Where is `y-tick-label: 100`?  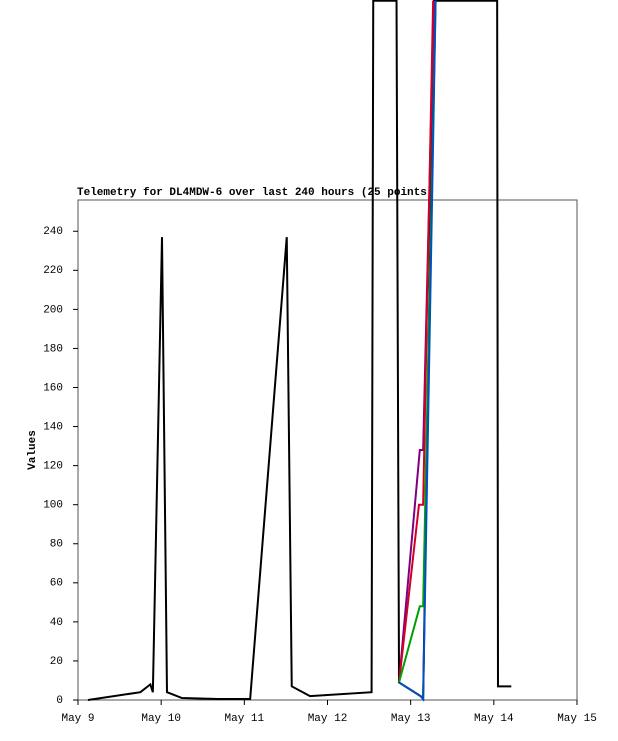 y-tick-label: 100 is located at coordinates (53, 506).